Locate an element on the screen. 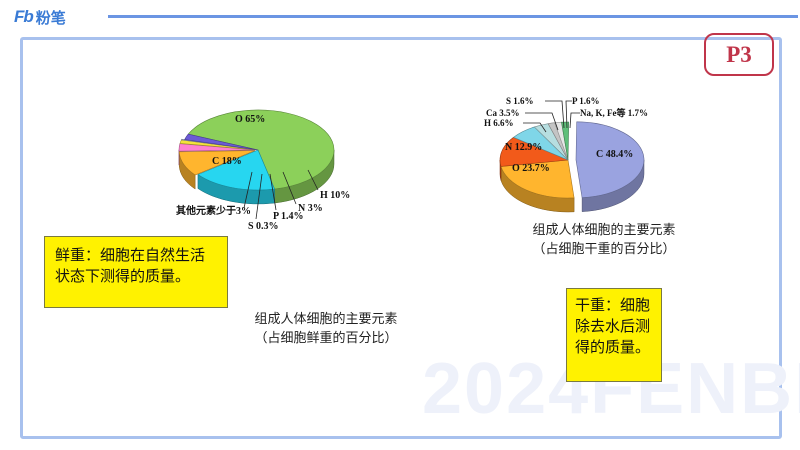 This screenshot has height=450, width=800. fresh-caption-subtitle: （占细胞鲜重的百分比） is located at coordinates (326, 338).